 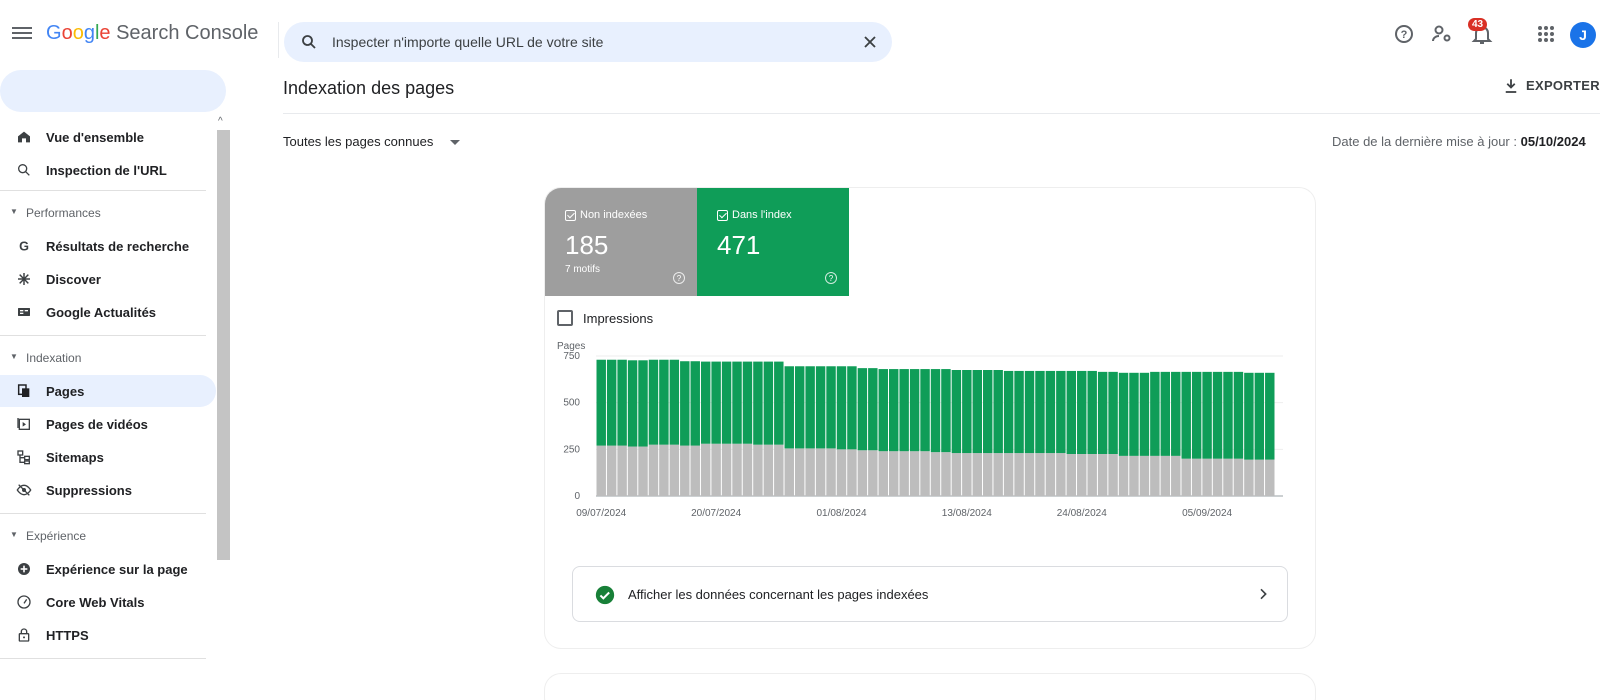 What do you see at coordinates (108, 312) in the screenshot?
I see `sidebar-item-google-news: Google Actualités` at bounding box center [108, 312].